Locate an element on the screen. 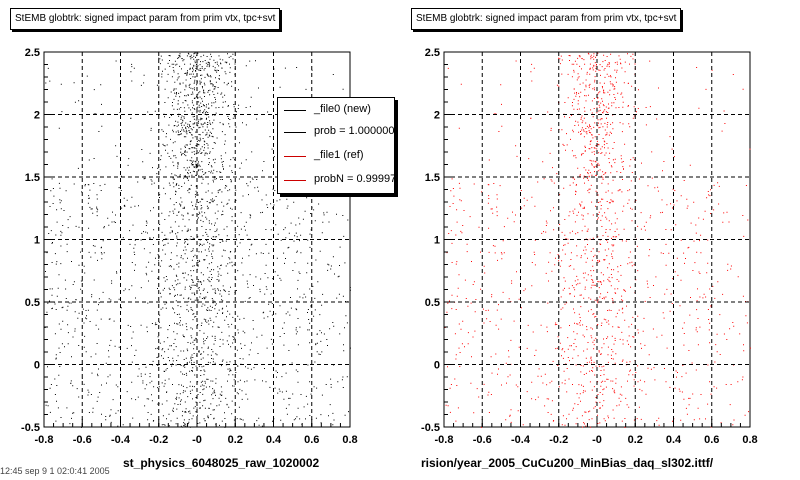 This screenshot has width=800, height=480. legend-entry-prob: prob = 1.000000 is located at coordinates (336, 132).